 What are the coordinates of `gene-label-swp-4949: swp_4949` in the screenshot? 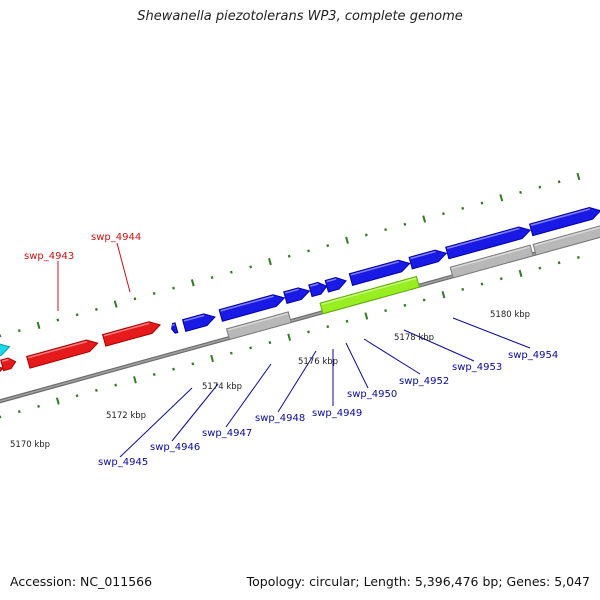 It's located at (337, 413).